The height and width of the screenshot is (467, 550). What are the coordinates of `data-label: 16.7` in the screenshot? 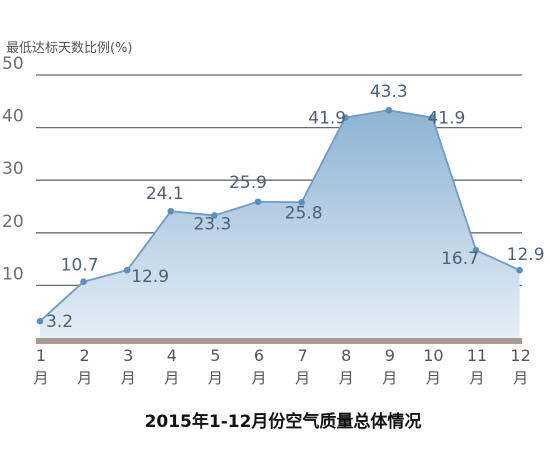 It's located at (460, 259).